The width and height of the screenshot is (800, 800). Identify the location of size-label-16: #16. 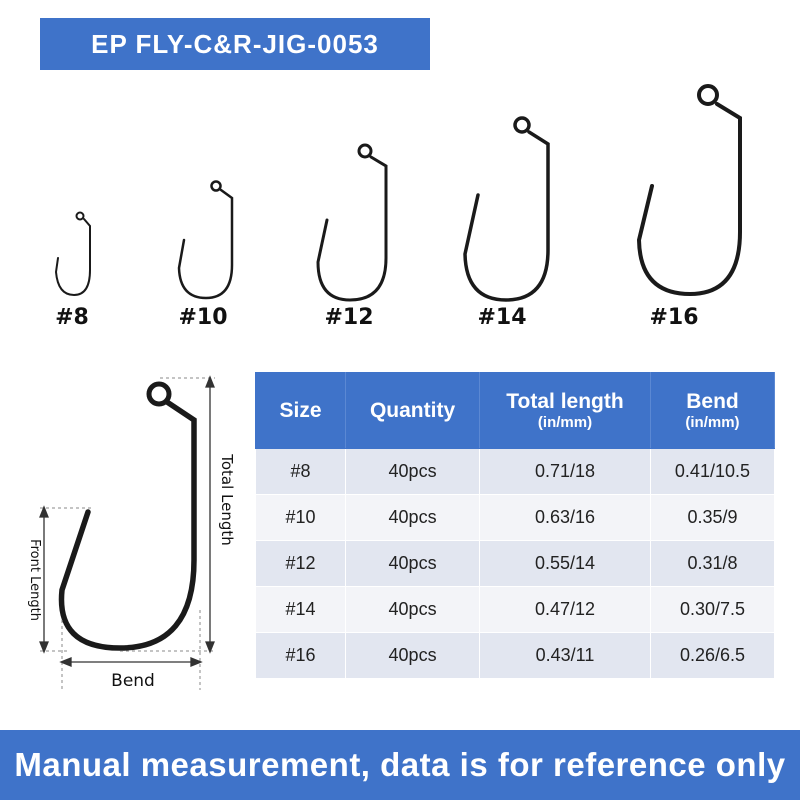
(674, 317).